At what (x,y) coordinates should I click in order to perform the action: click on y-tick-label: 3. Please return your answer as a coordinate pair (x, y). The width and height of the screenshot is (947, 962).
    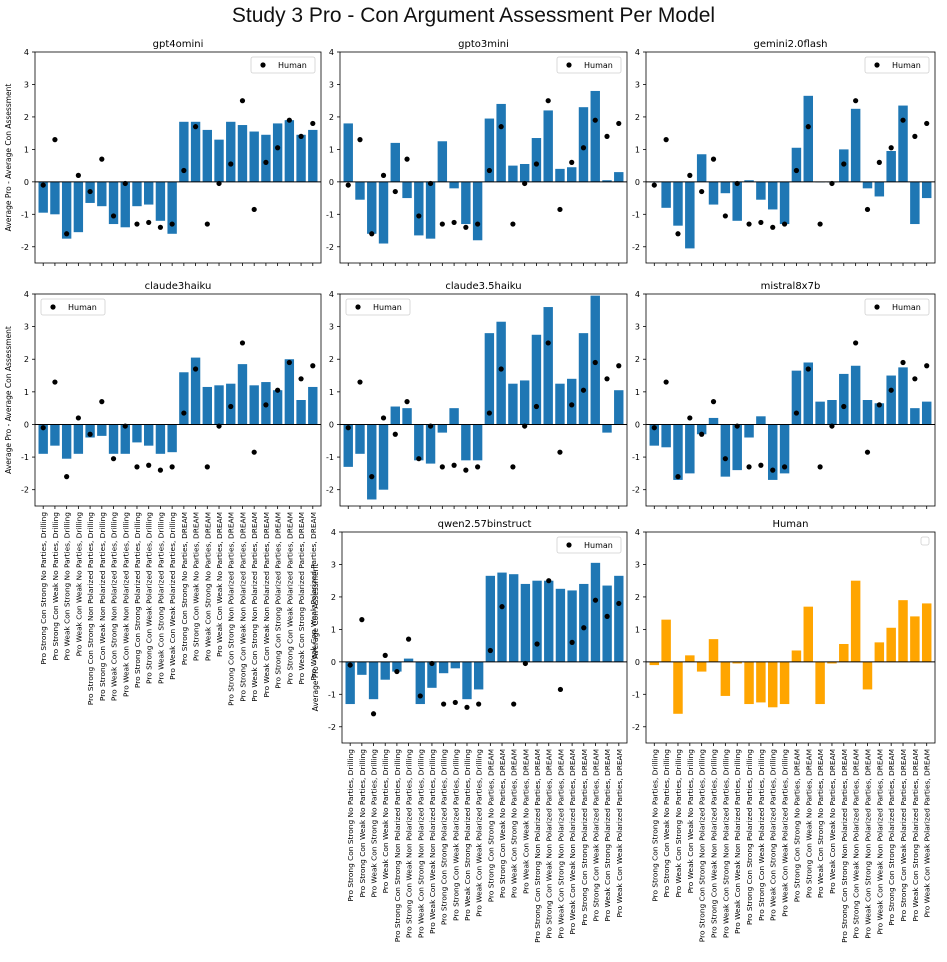
    Looking at the image, I should click on (333, 564).